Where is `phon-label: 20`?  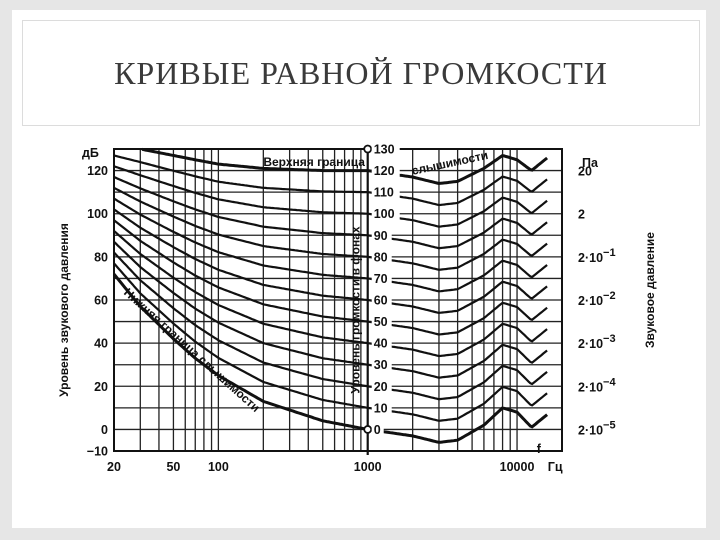 phon-label: 20 is located at coordinates (381, 387).